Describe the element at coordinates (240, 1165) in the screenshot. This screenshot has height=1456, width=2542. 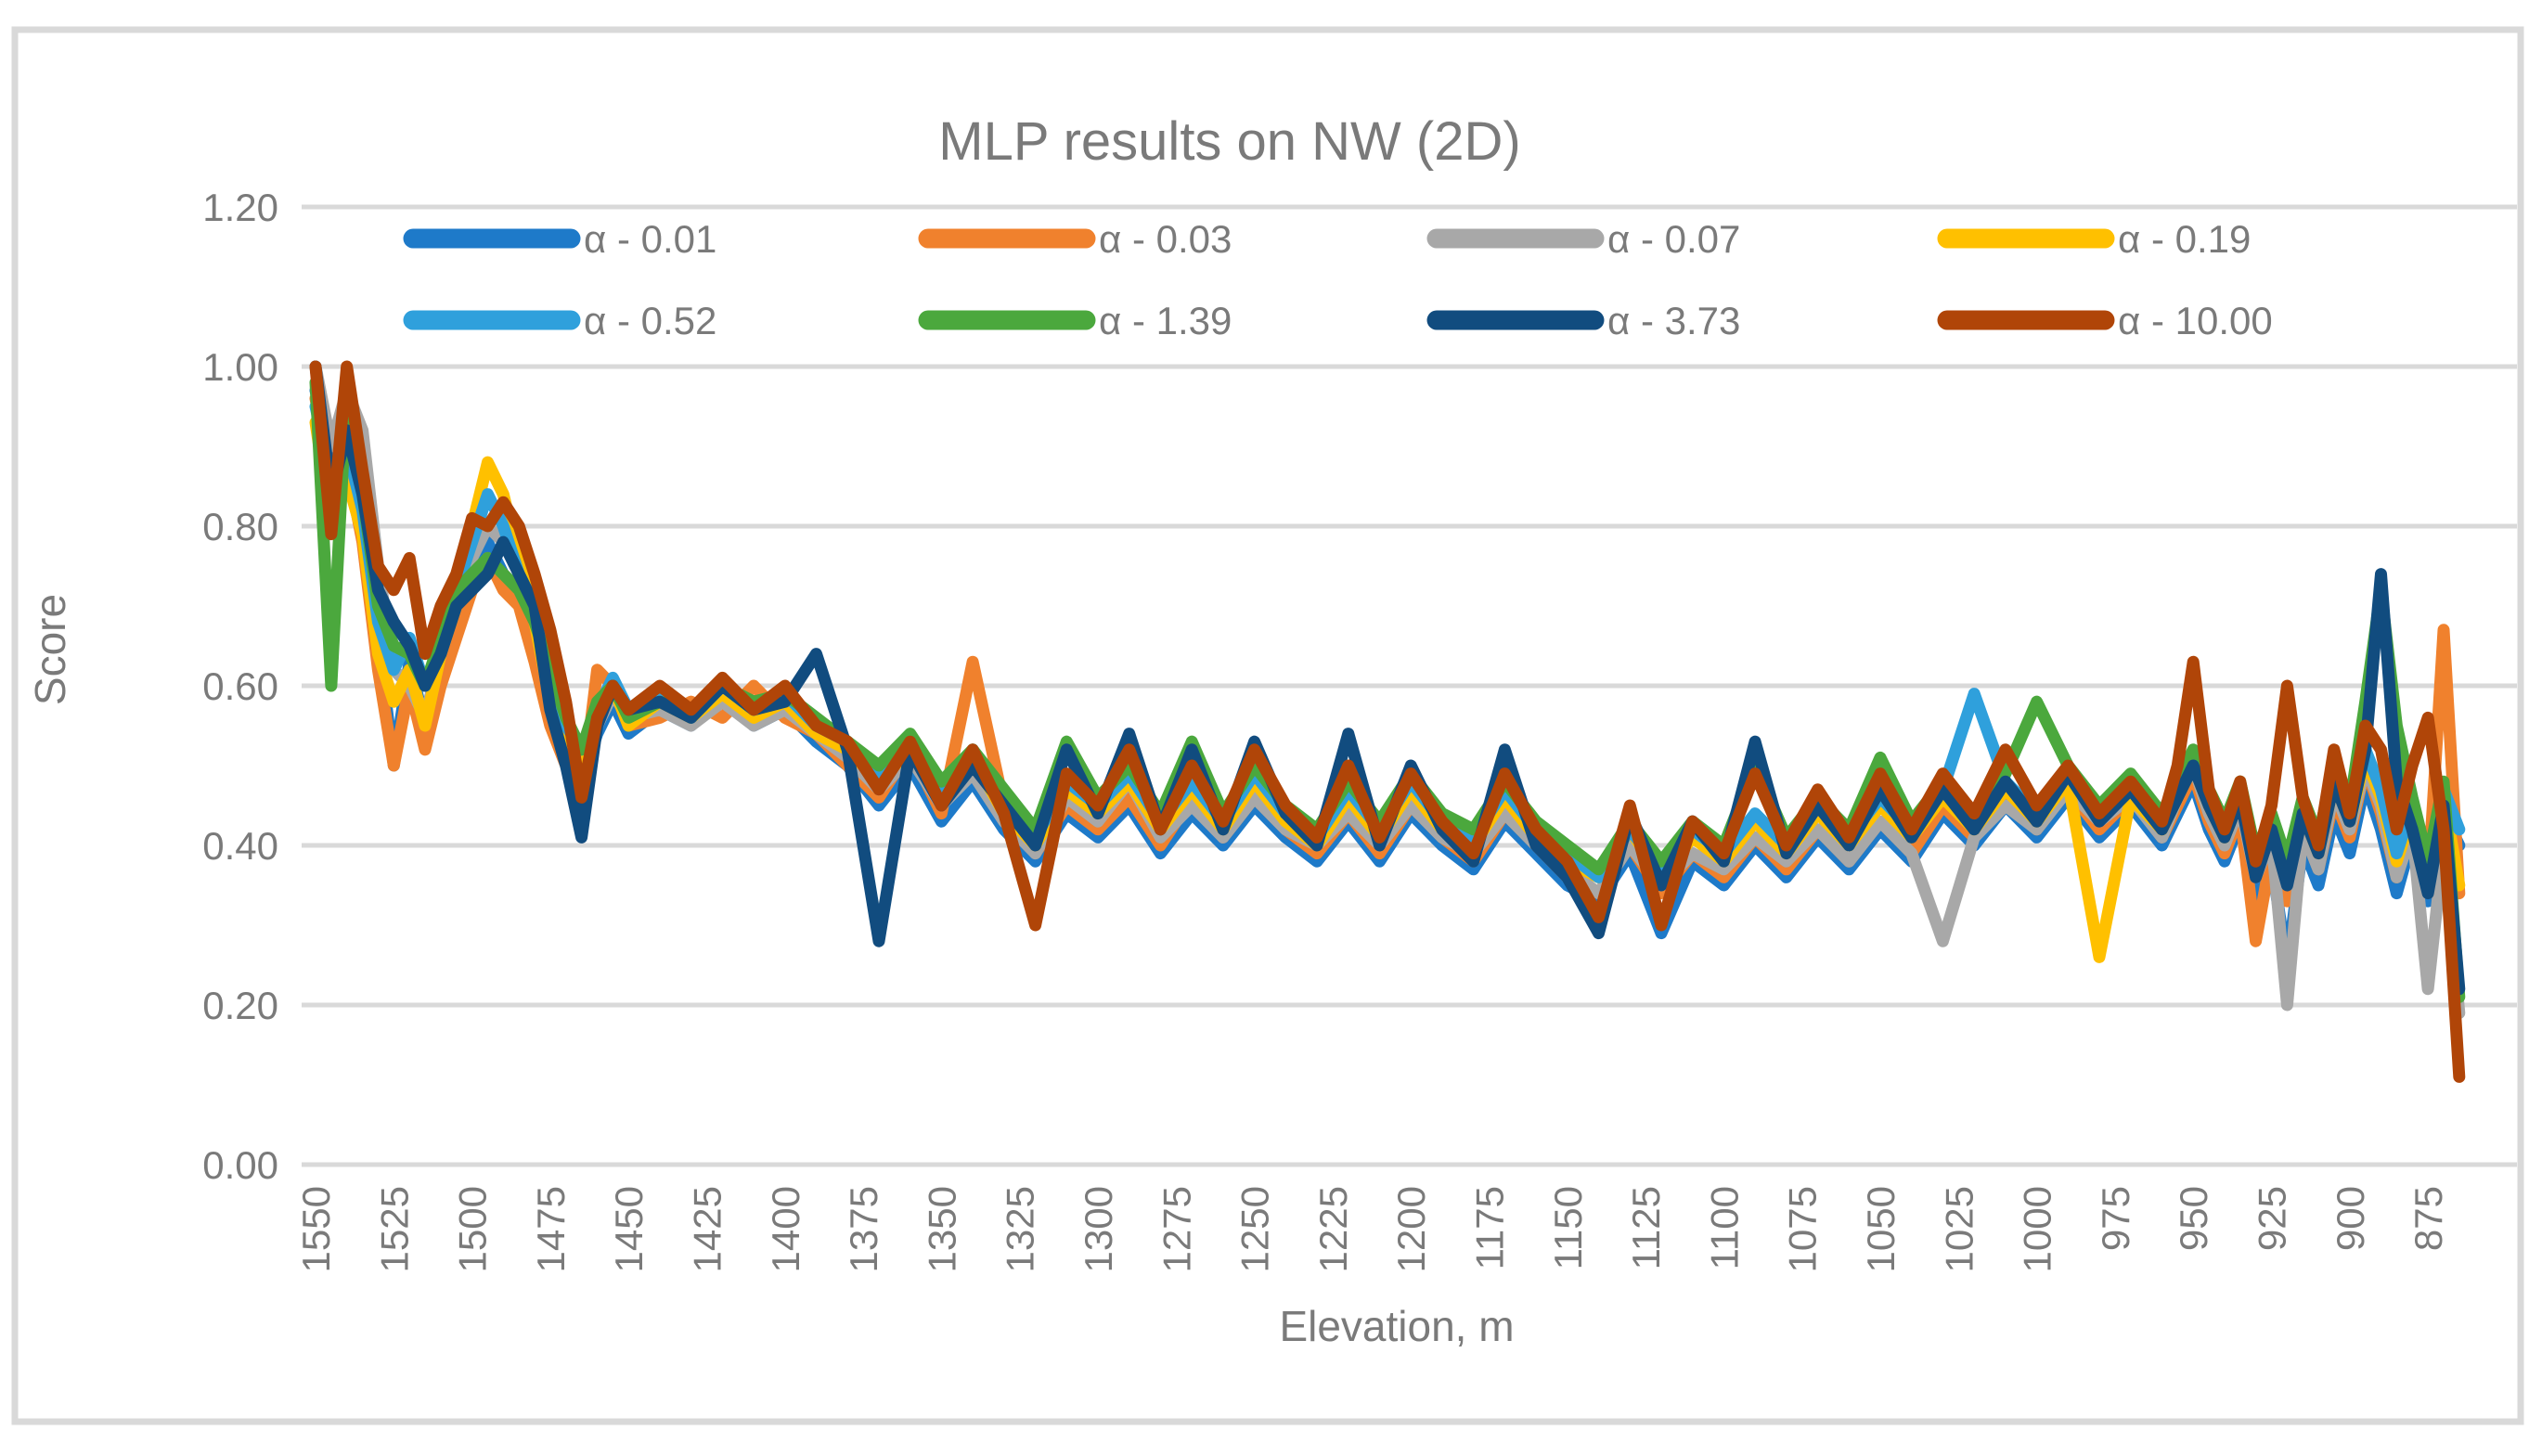
I see `y-tick-label: 0.00` at that location.